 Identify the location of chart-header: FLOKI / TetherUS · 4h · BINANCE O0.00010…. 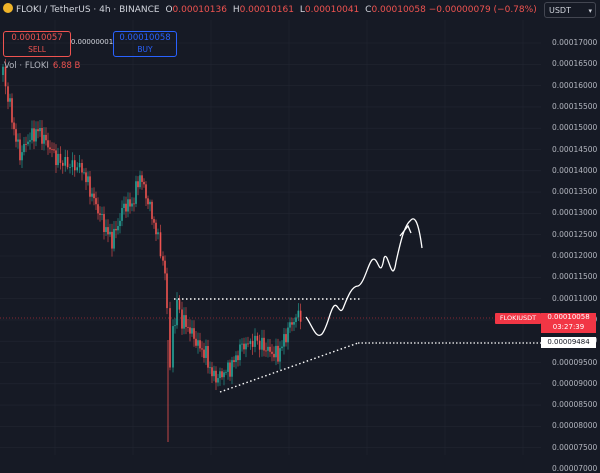
(270, 10).